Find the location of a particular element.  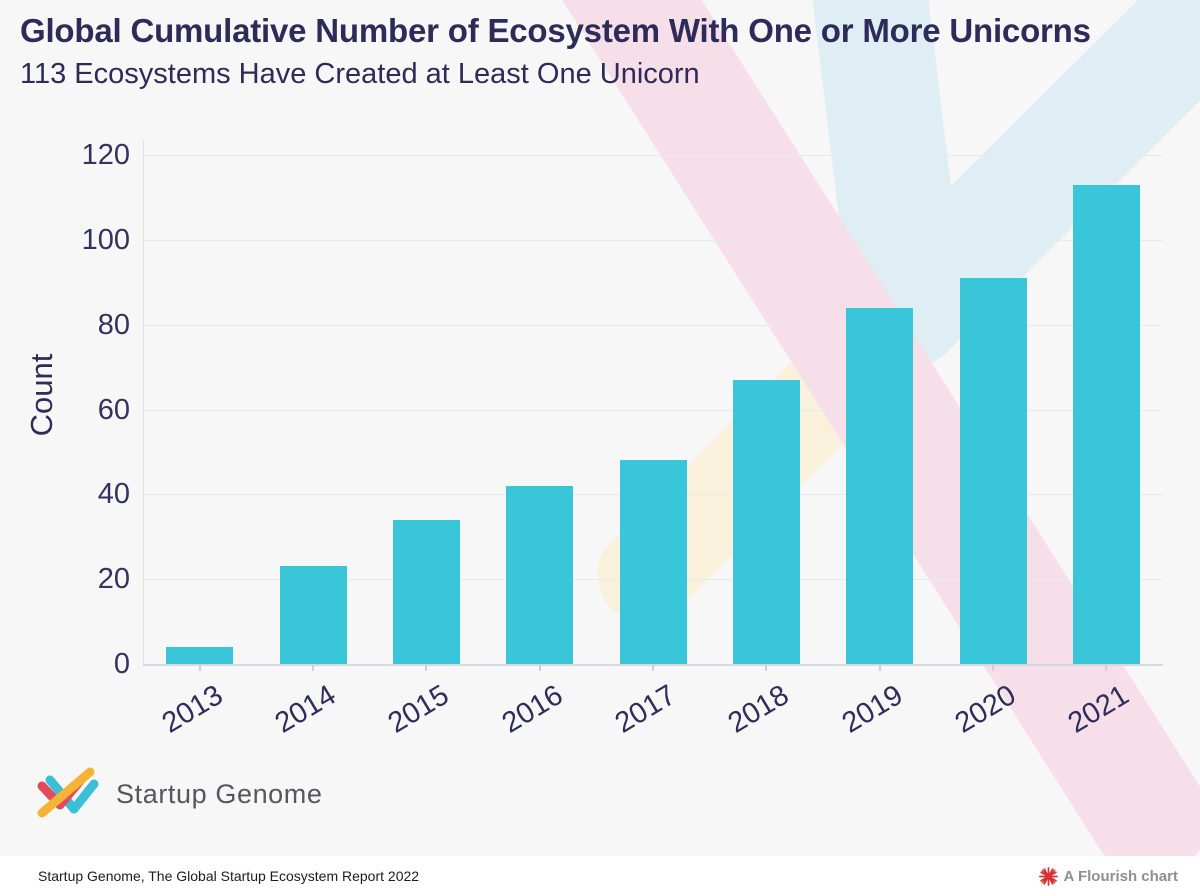

x-tick-2016 is located at coordinates (539, 668).